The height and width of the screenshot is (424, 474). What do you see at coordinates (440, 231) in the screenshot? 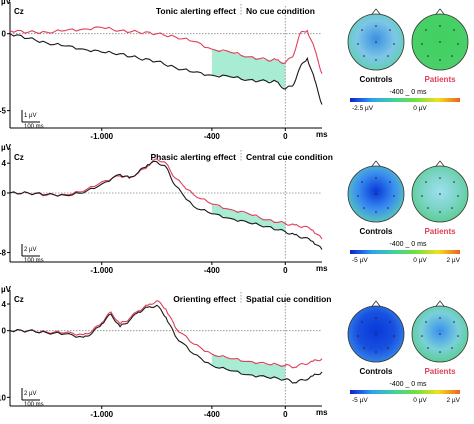
I see `group-label: Patients` at bounding box center [440, 231].